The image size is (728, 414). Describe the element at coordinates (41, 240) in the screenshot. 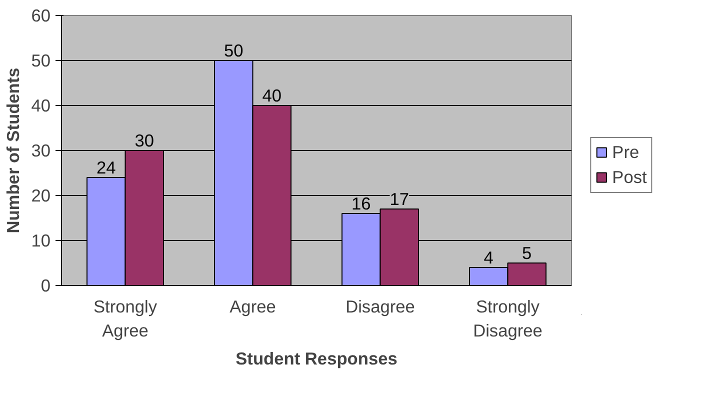

I see `y-tick-label: 10` at that location.